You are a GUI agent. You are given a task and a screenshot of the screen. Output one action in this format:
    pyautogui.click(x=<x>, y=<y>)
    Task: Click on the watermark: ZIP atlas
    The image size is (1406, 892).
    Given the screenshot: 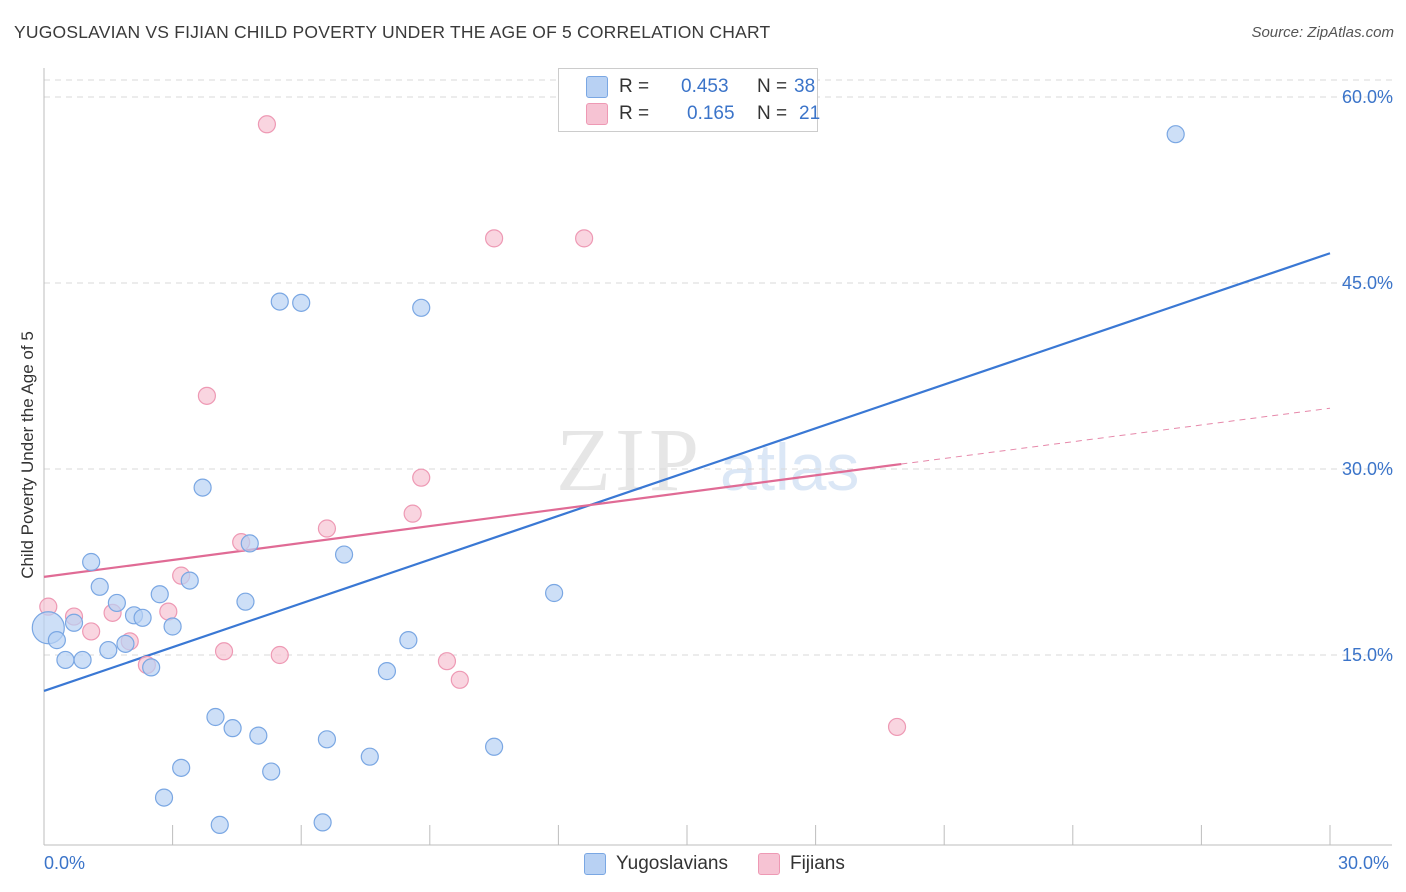 What is the action you would take?
    pyautogui.click(x=707, y=460)
    